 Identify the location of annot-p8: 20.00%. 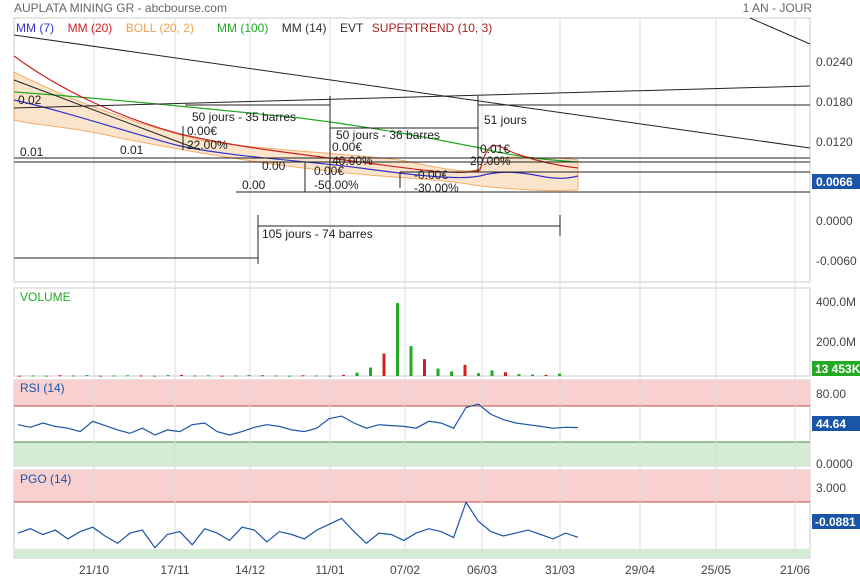
(490, 161).